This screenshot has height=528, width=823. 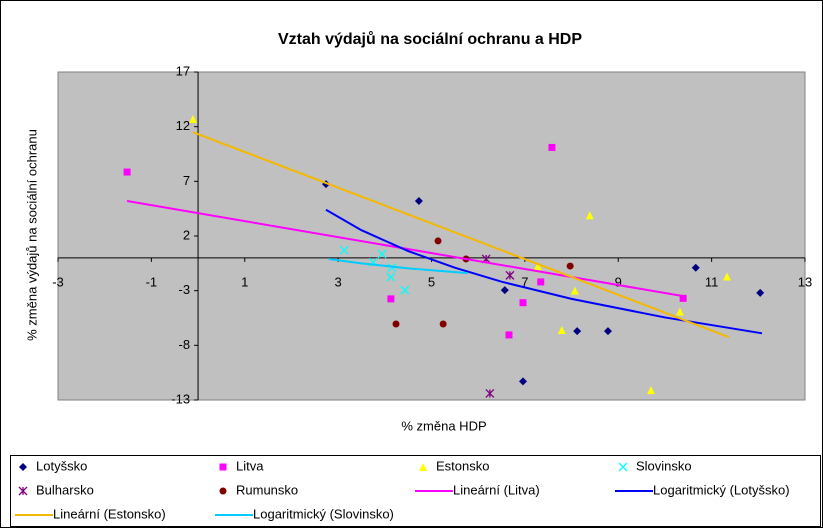 What do you see at coordinates (496, 489) in the screenshot?
I see `legend-label: Lineární (Litva)` at bounding box center [496, 489].